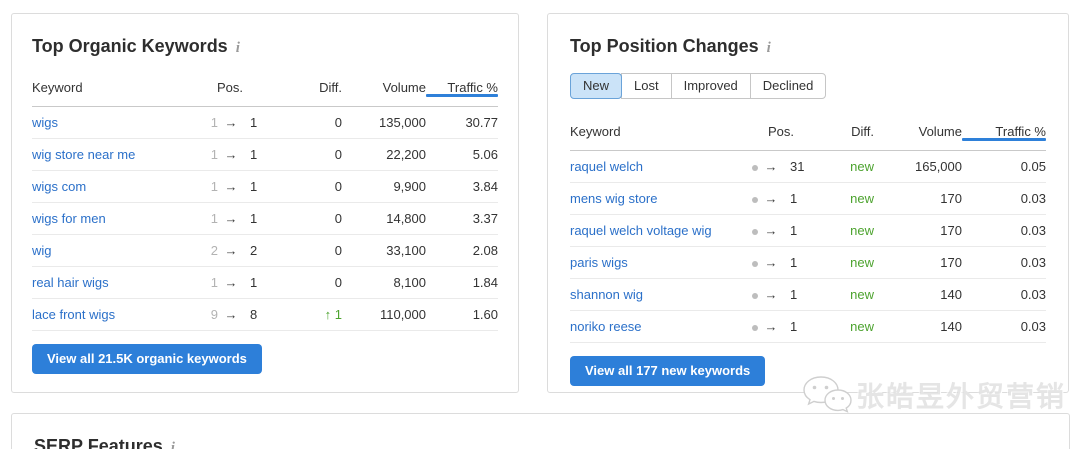 This screenshot has height=449, width=1080. I want to click on position-old: 9, so click(214, 314).